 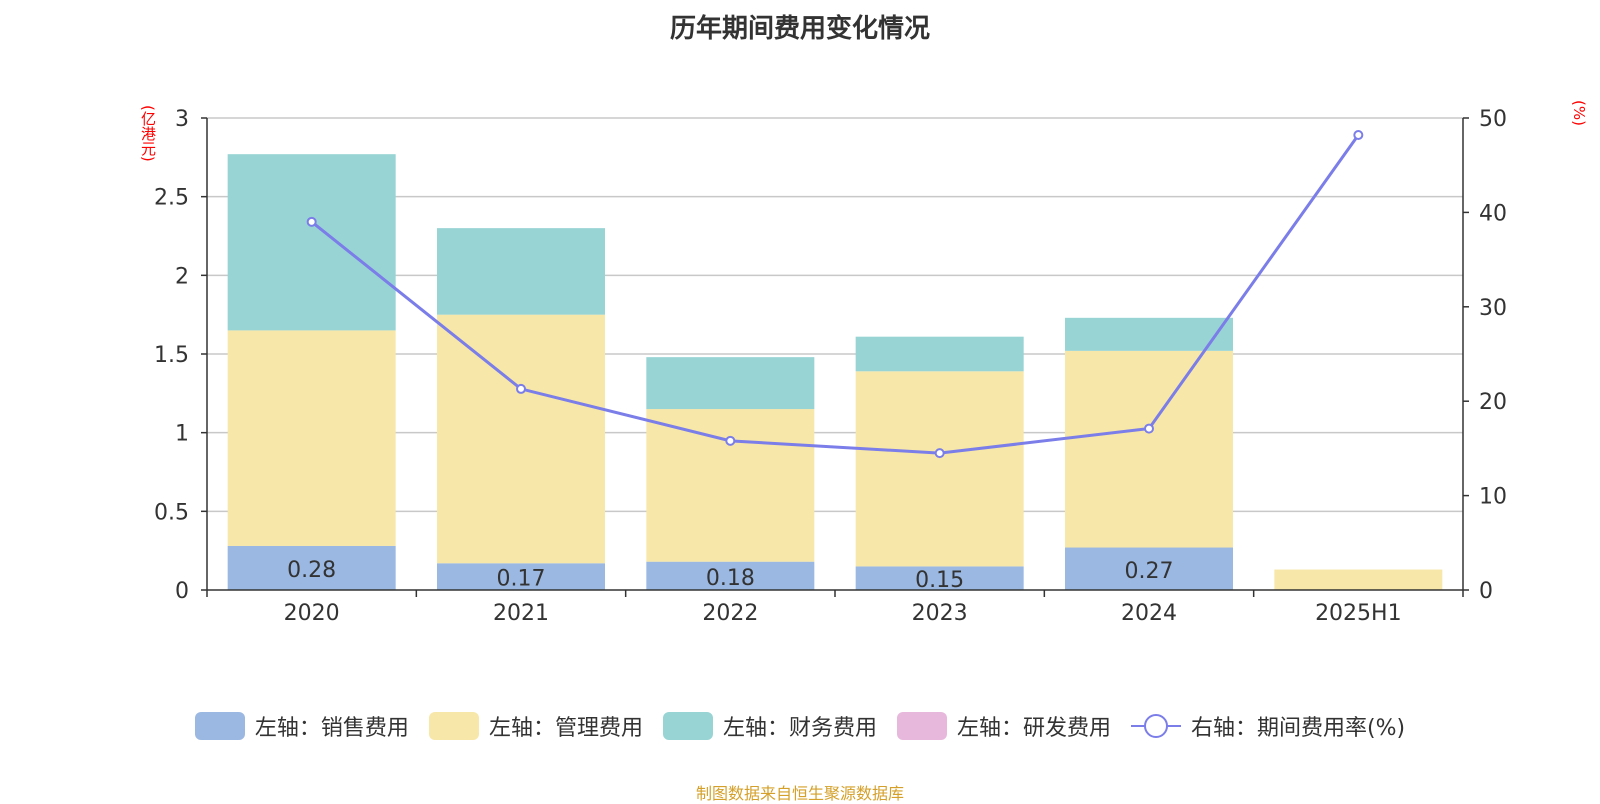 What do you see at coordinates (799, 29) in the screenshot?
I see `chart-title: 历年期间费用变化情况` at bounding box center [799, 29].